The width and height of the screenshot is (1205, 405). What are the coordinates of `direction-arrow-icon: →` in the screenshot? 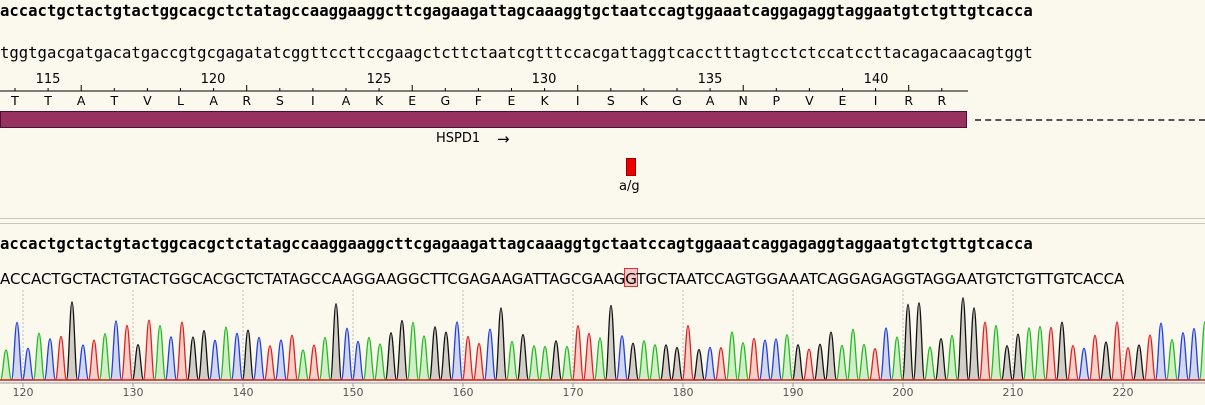 It's located at (503, 139).